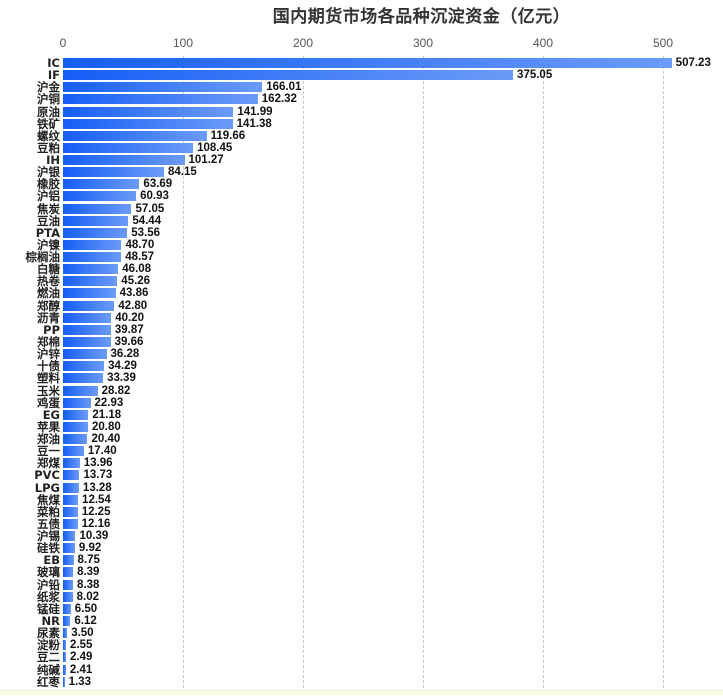 This screenshot has height=696, width=723. Describe the element at coordinates (107, 414) in the screenshot. I see `value-label: 21.18` at that location.